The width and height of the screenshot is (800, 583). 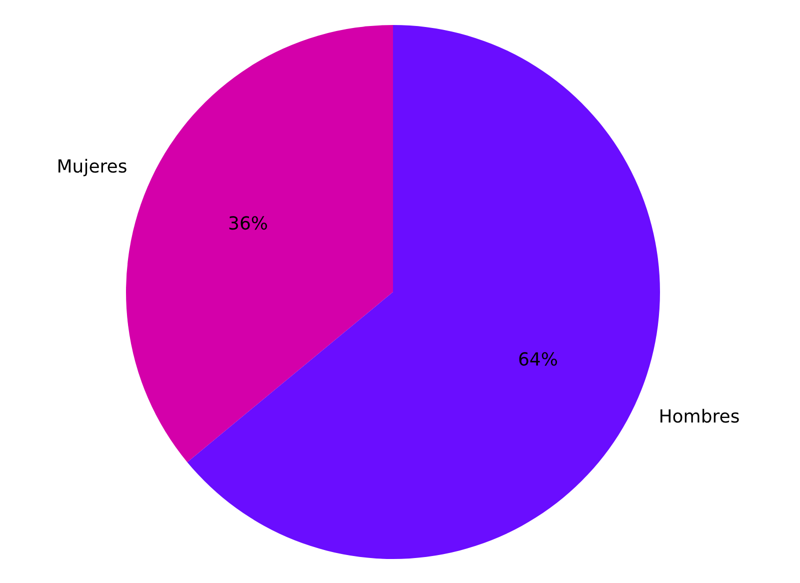 What do you see at coordinates (92, 167) in the screenshot?
I see `slice-label: Mujeres` at bounding box center [92, 167].